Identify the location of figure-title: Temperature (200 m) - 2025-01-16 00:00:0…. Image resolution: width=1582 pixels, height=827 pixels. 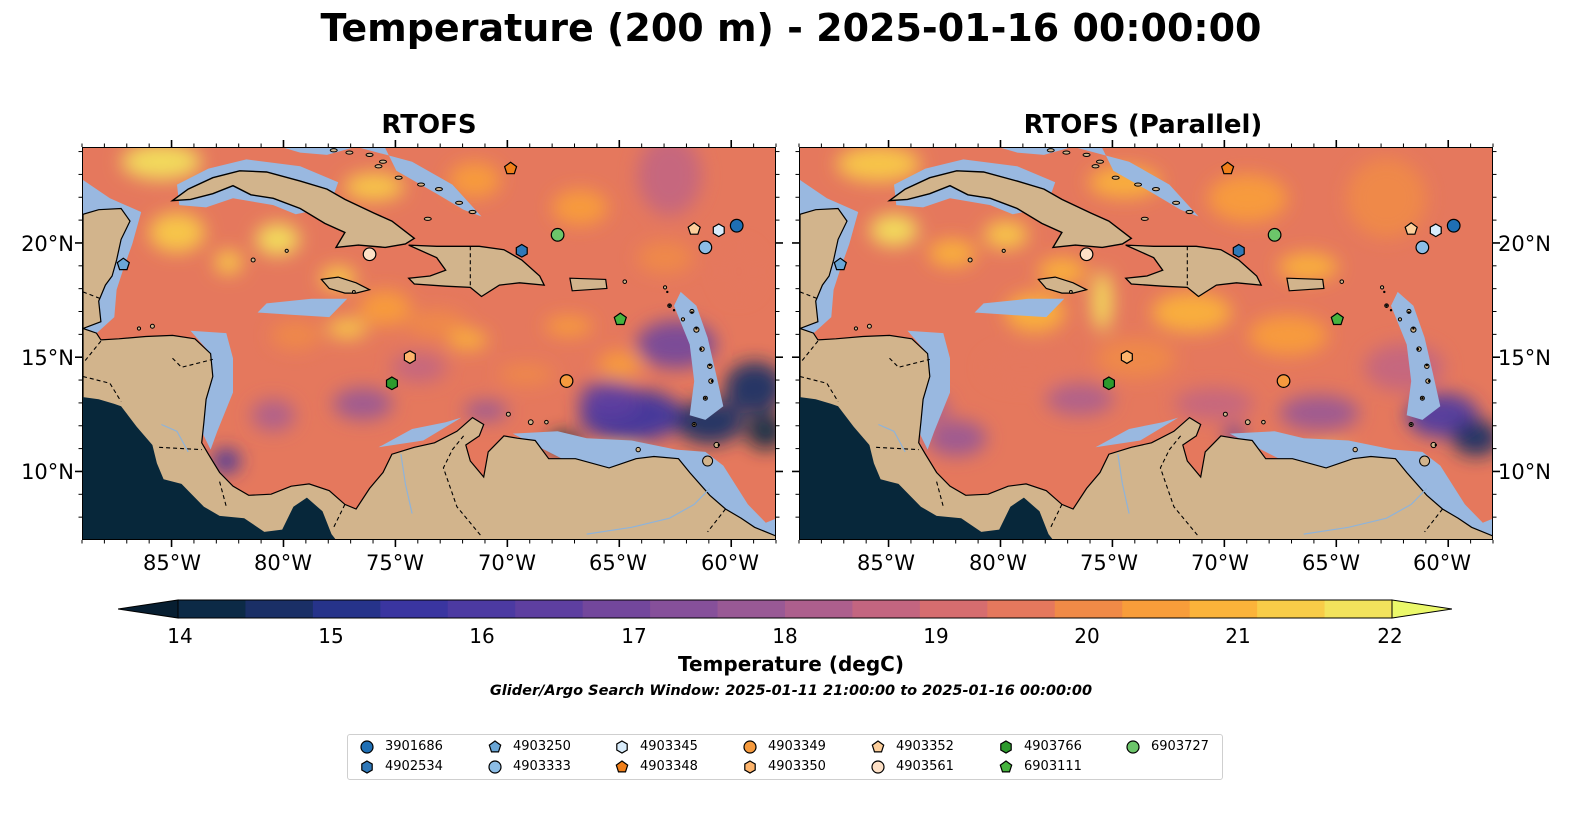
(791, 28).